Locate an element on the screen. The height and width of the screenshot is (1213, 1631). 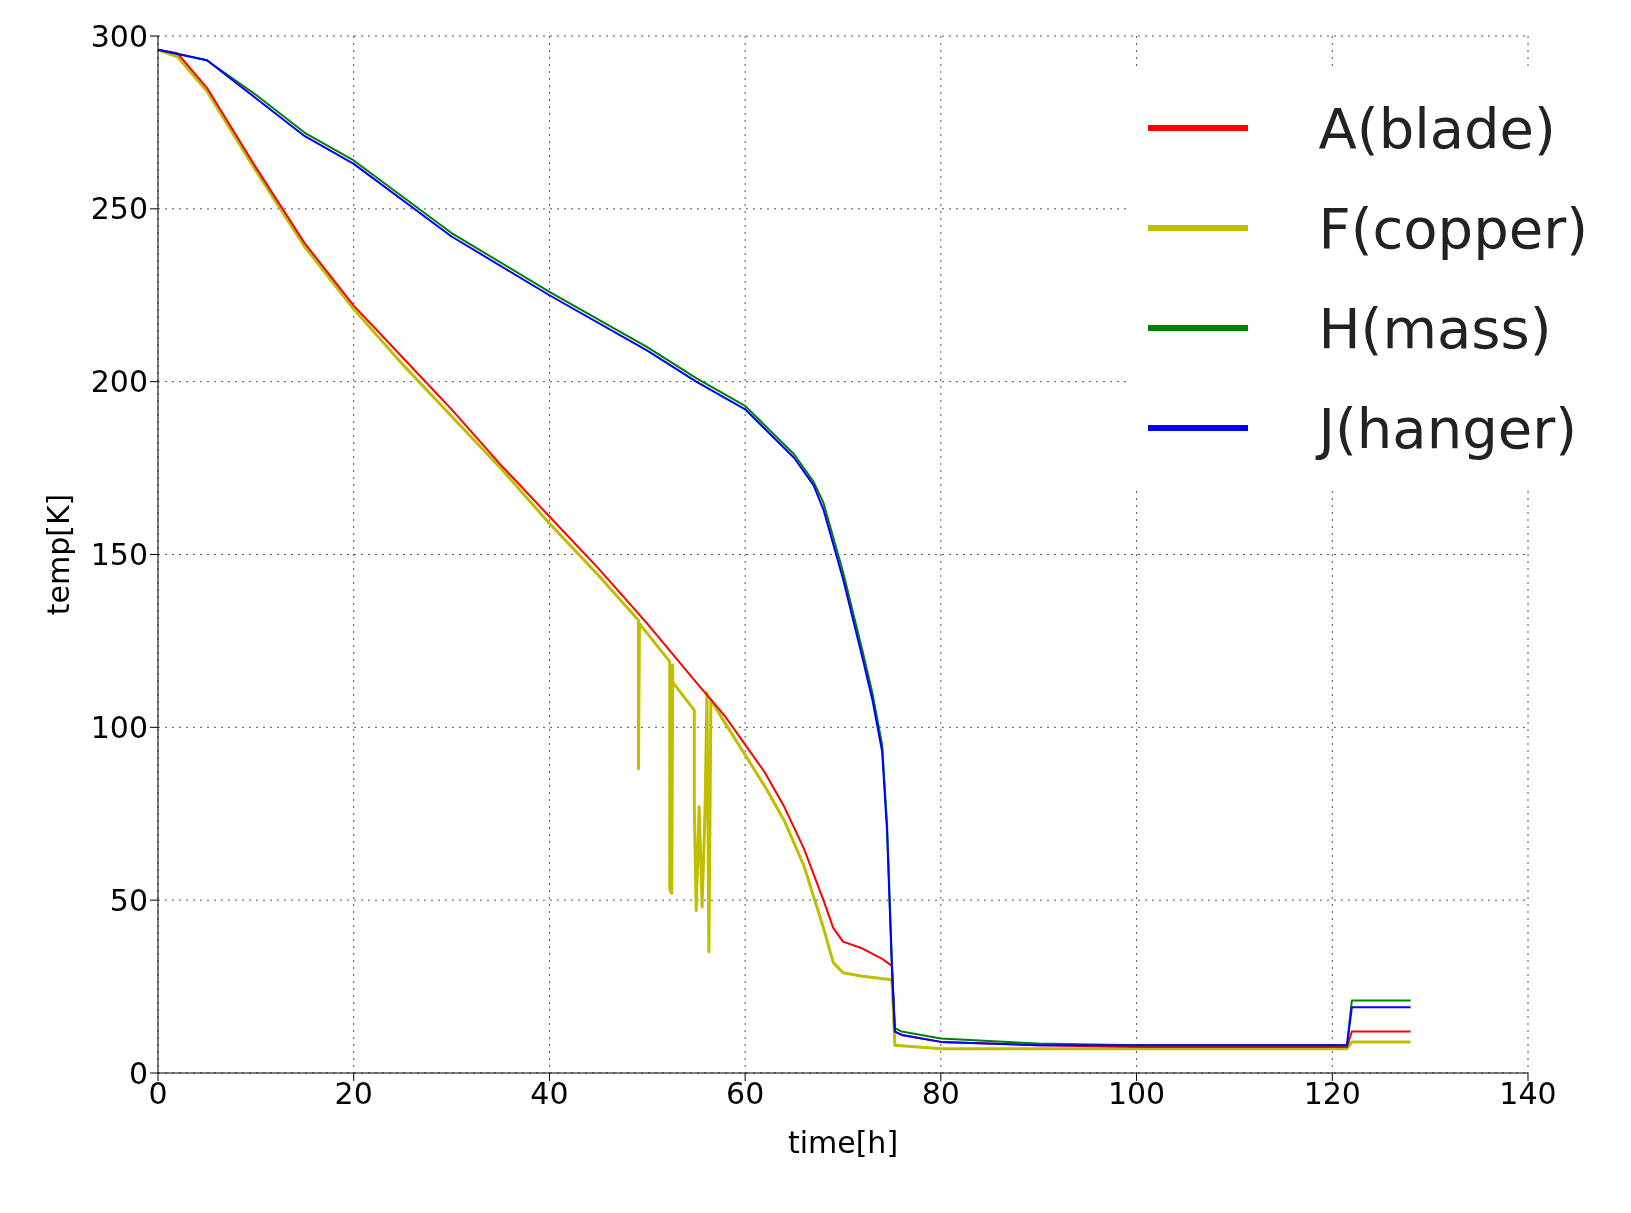
y-tick-label: 200 is located at coordinates (119, 382).